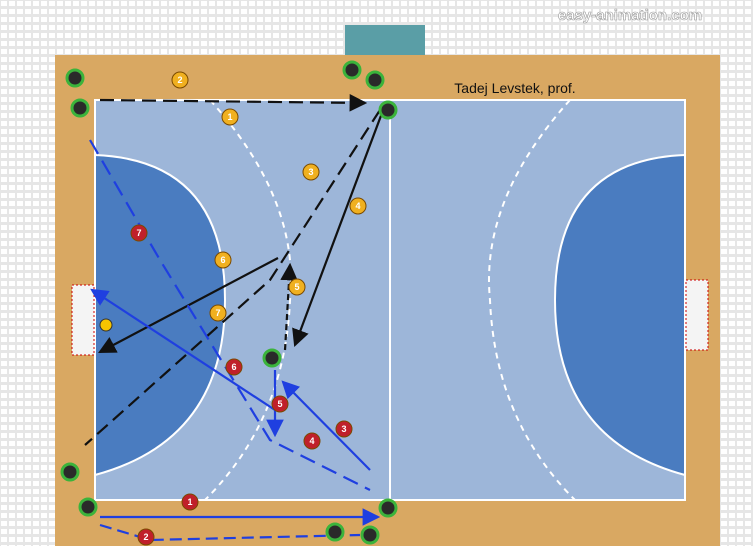  Describe the element at coordinates (106, 325) in the screenshot. I see `goalkeeper` at that location.